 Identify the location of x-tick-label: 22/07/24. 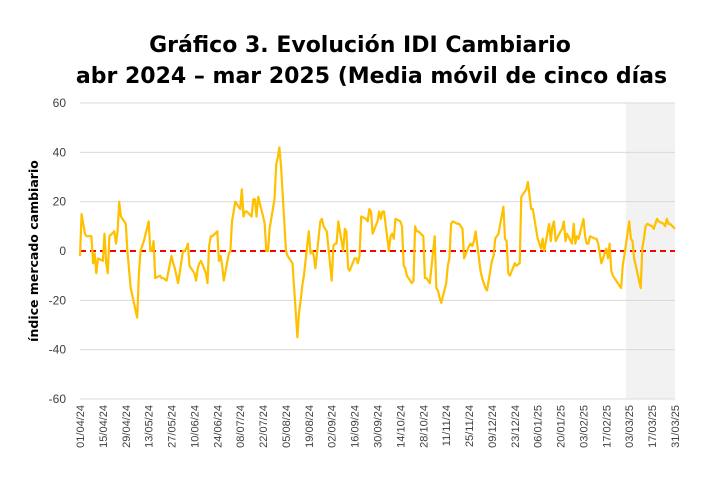
(264, 426).